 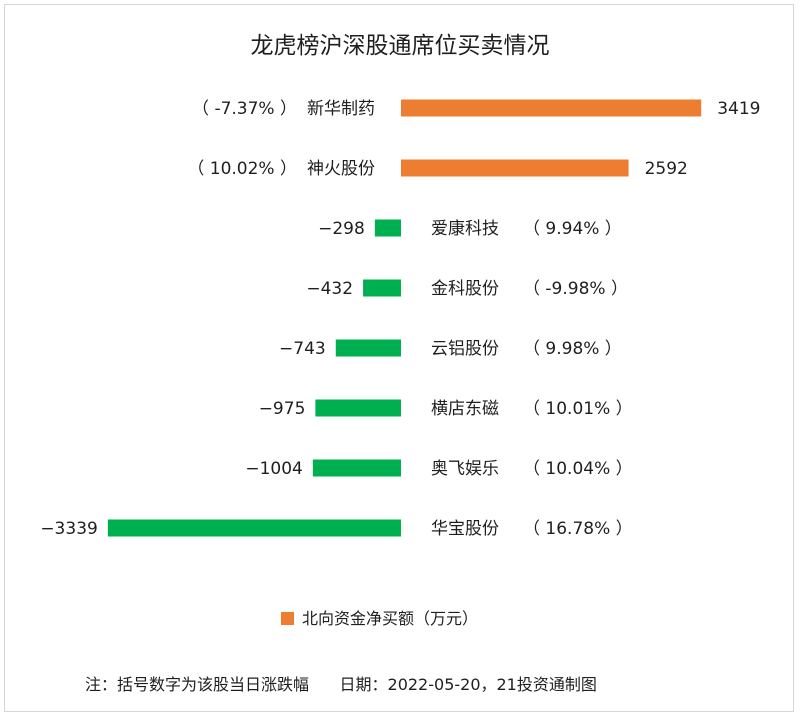 What do you see at coordinates (465, 229) in the screenshot?
I see `stock-label: 爱康科技` at bounding box center [465, 229].